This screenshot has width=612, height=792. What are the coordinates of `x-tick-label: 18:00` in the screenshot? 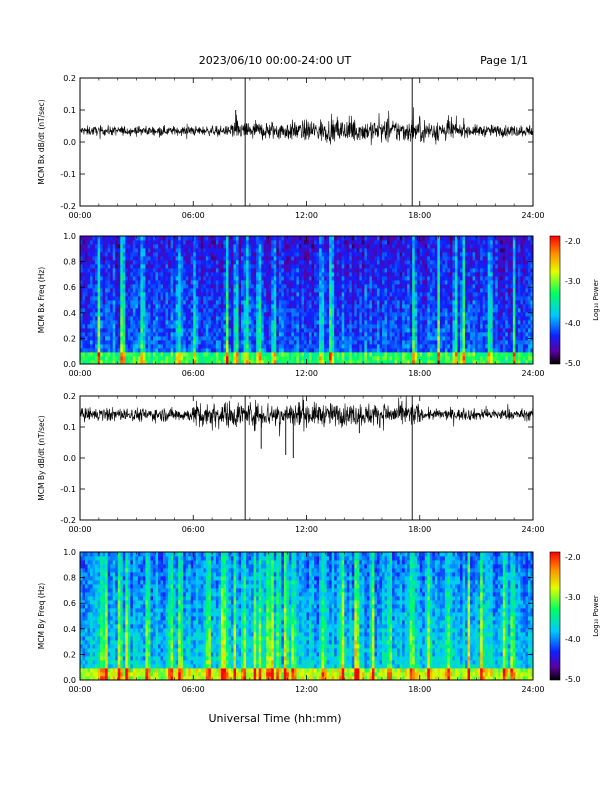 It's located at (419, 215).